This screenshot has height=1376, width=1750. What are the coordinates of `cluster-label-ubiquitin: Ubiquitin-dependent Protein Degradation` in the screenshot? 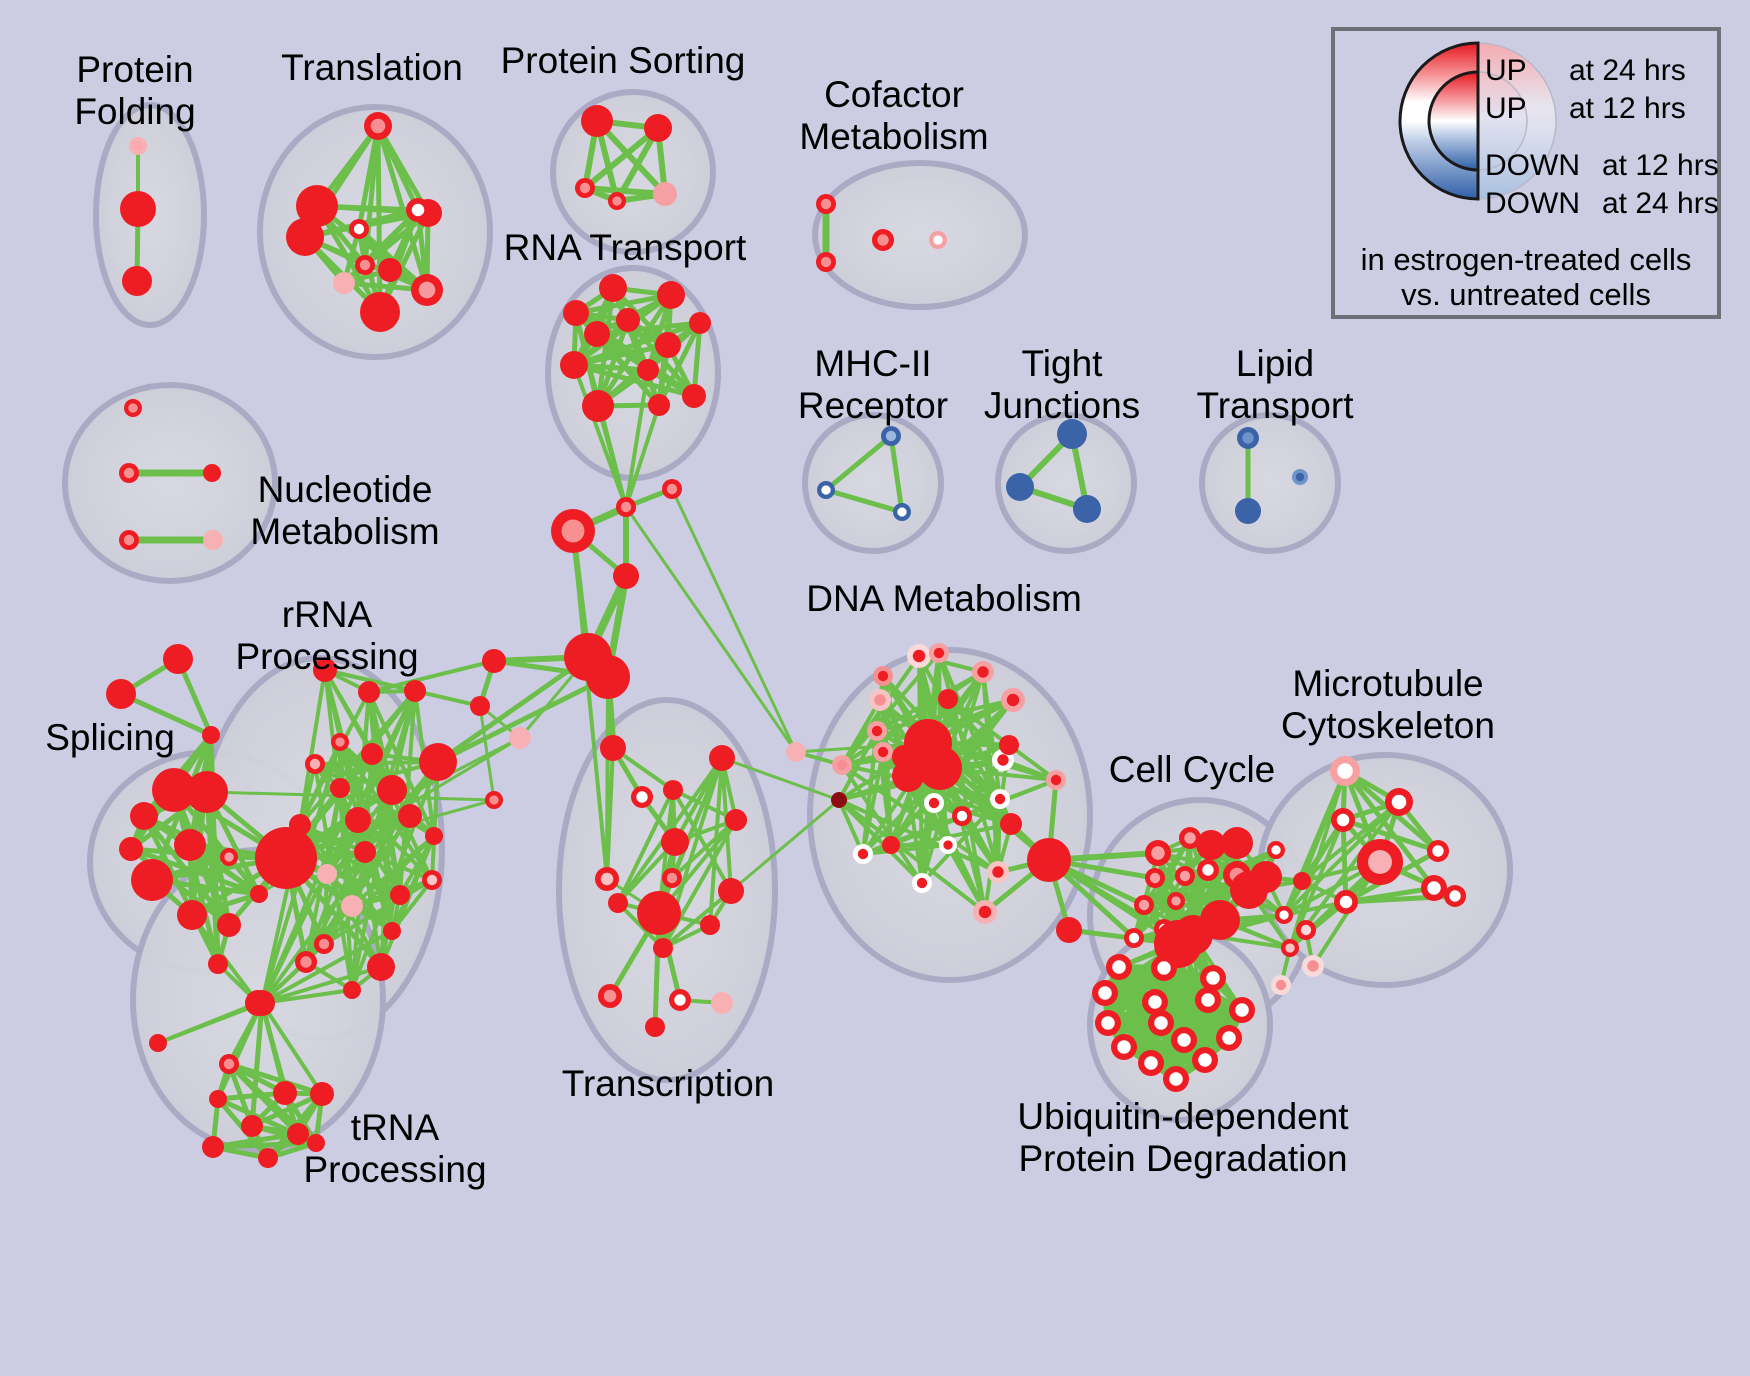 It's located at (1183, 1137).